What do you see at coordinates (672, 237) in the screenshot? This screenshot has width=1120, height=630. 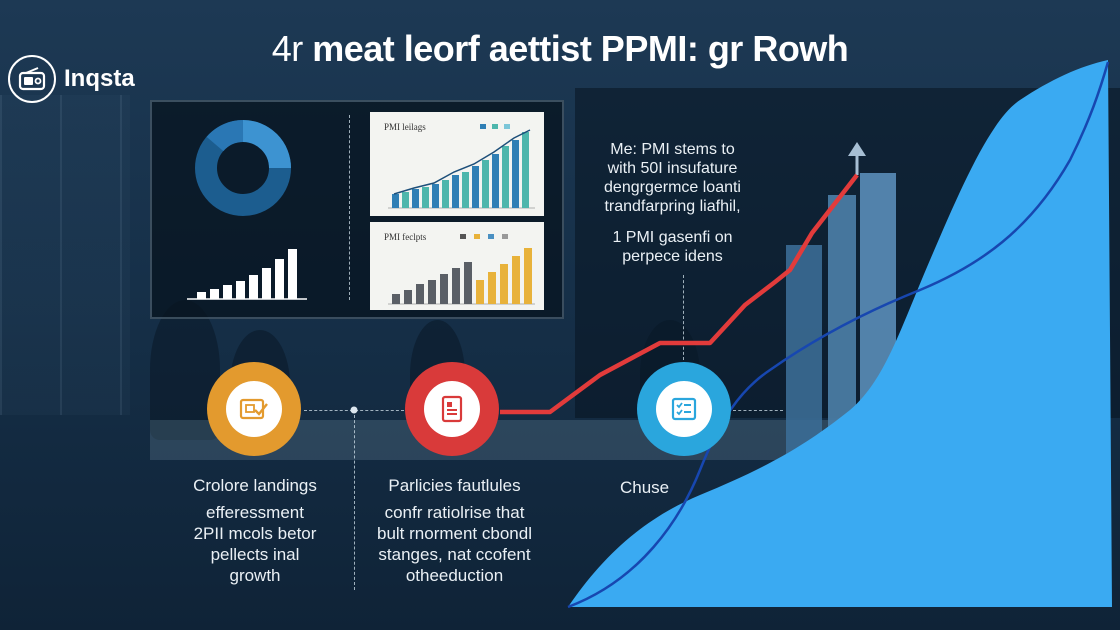 I see `callout-line: 1 PMI gasenfi on` at bounding box center [672, 237].